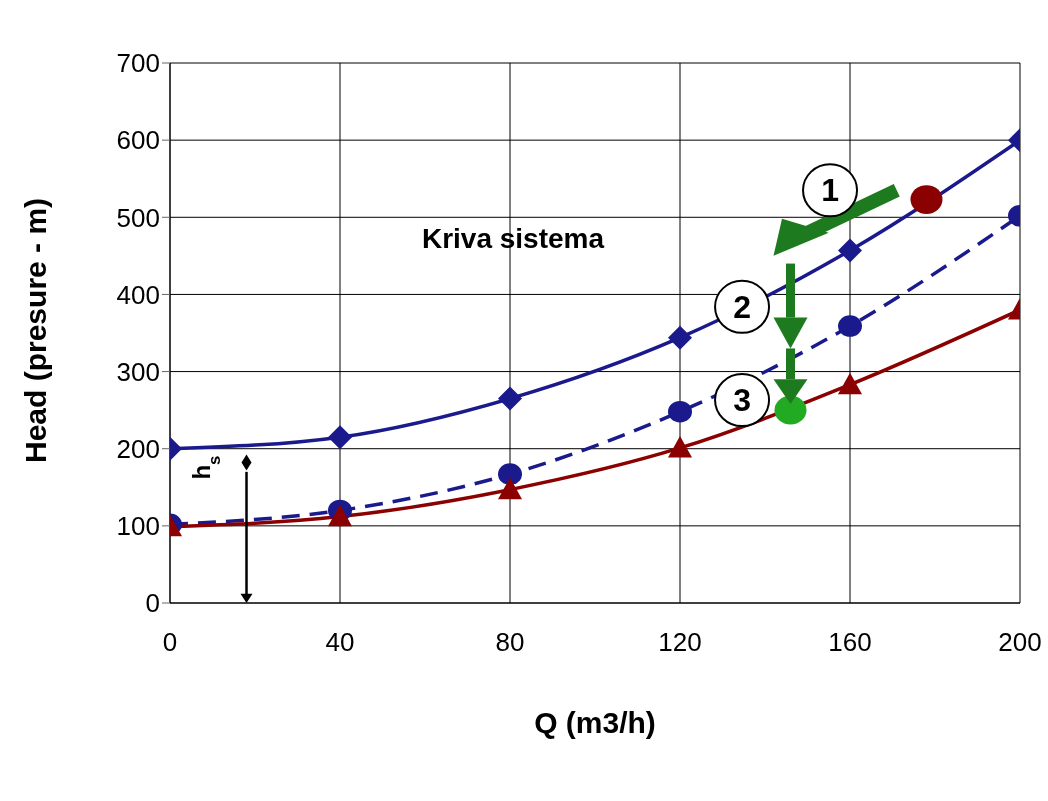  Describe the element at coordinates (513, 239) in the screenshot. I see `annotation: Kriva sistema` at that location.